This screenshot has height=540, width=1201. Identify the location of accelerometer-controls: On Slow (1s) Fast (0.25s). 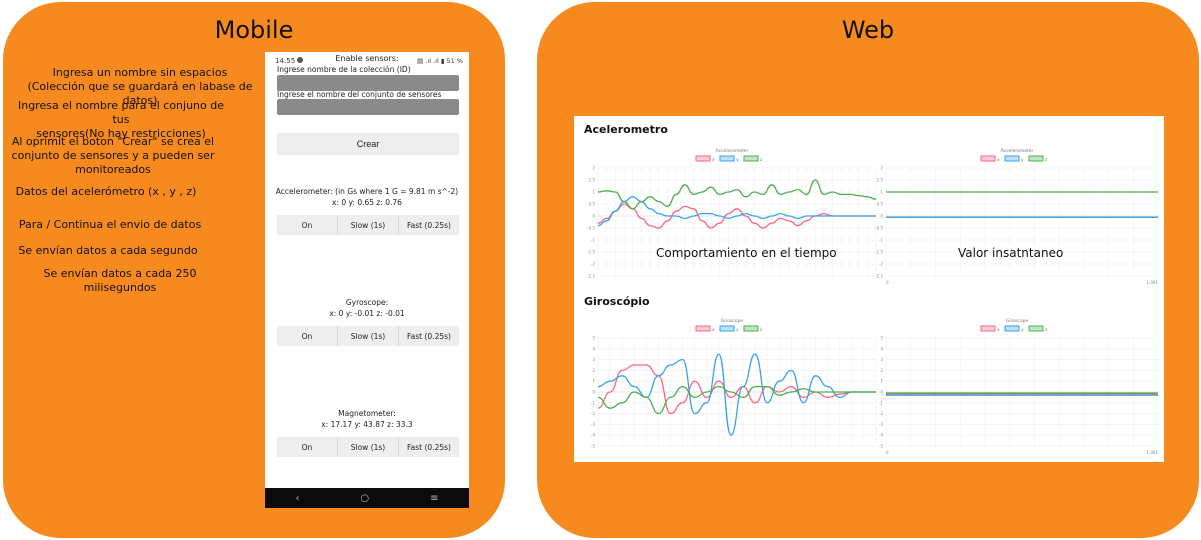
(368, 225).